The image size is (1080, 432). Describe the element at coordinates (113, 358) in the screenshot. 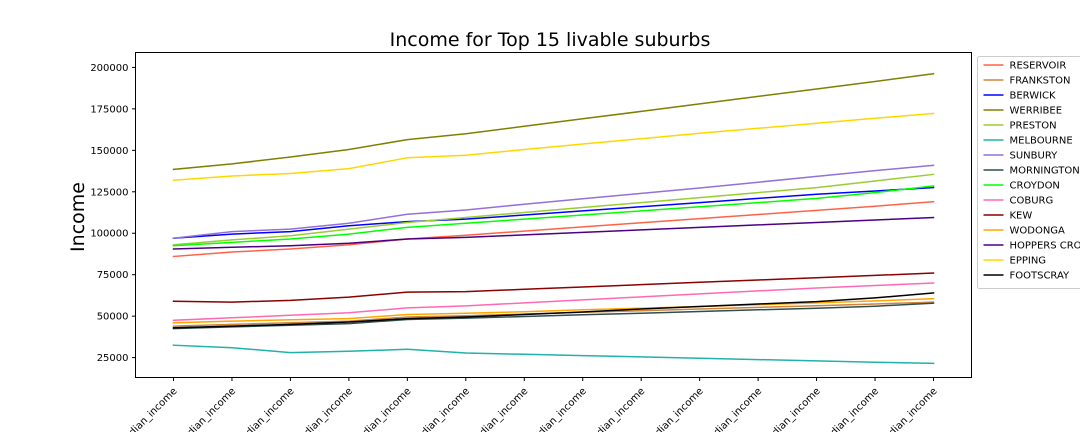

I see `y-tick-label: 25000` at that location.